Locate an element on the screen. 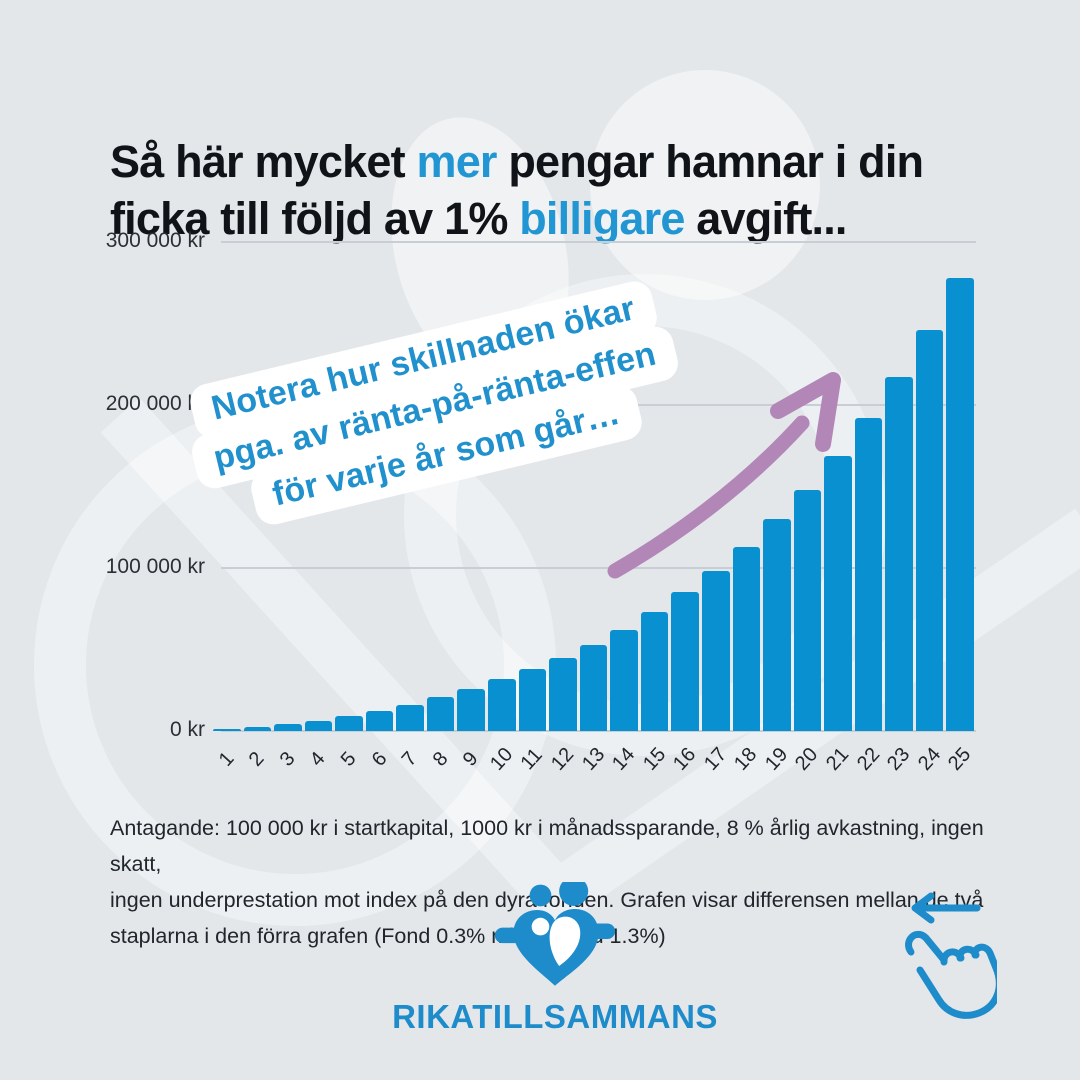  title-text: pengar hamnar i din is located at coordinates (710, 162).